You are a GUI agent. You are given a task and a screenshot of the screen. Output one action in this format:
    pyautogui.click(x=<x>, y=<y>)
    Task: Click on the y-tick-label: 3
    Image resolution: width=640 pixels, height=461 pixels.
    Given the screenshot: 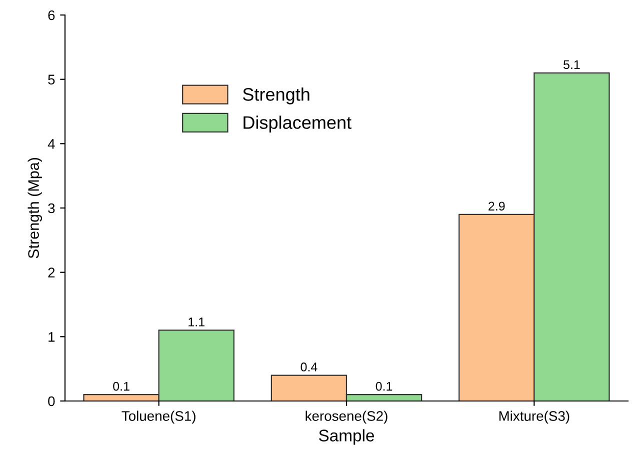 What is the action you would take?
    pyautogui.click(x=51, y=208)
    